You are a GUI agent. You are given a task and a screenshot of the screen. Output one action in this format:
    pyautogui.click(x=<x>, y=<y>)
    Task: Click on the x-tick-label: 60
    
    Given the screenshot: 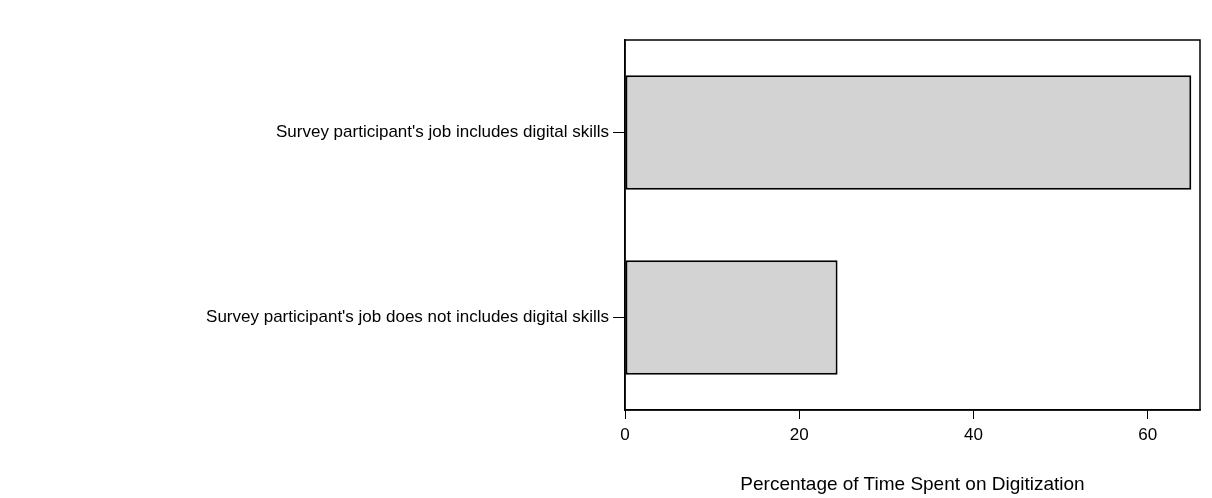 What is the action you would take?
    pyautogui.click(x=1148, y=434)
    